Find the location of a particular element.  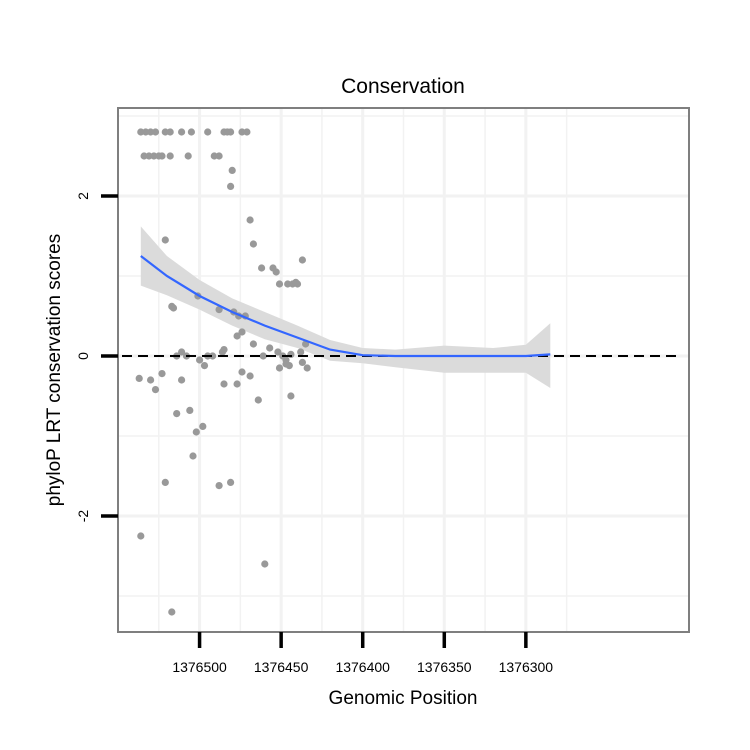

line-layer is located at coordinates (401, 306).